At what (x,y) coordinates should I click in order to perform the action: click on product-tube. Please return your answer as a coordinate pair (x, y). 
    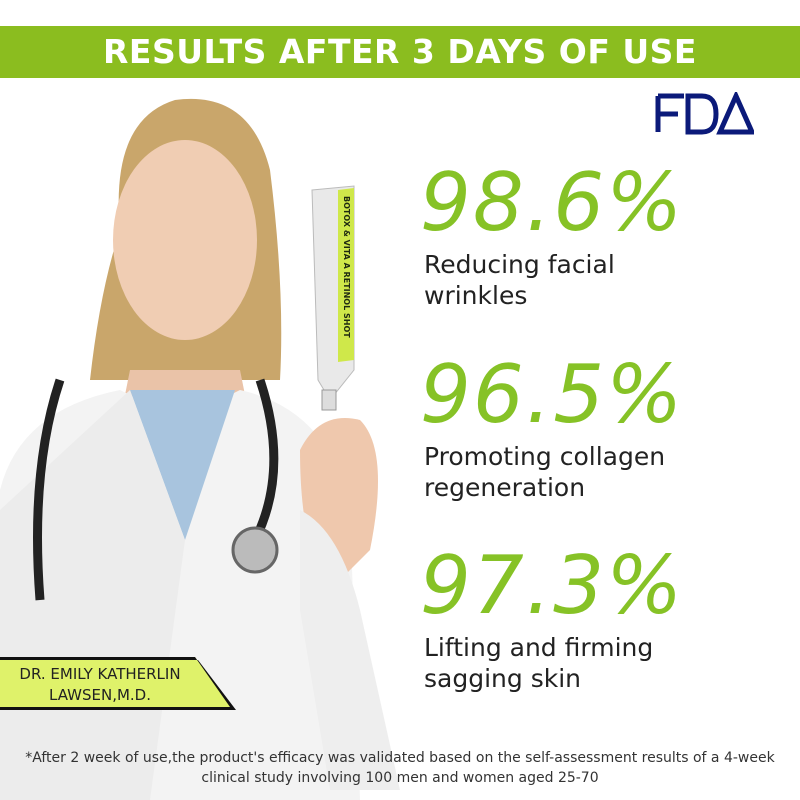
    Looking at the image, I should click on (333, 298).